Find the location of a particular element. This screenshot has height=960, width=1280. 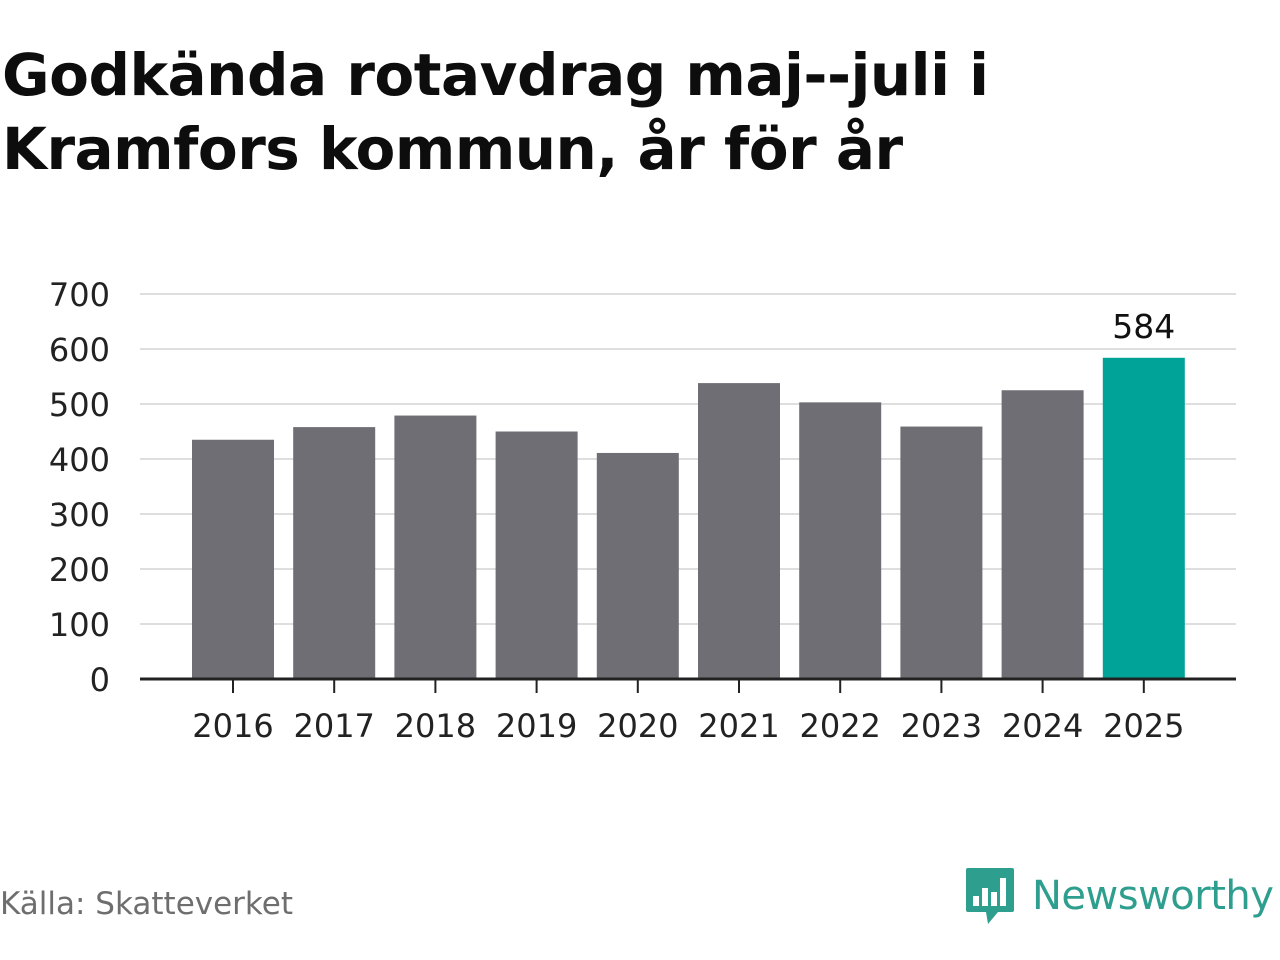

x-tick-label: 2017 is located at coordinates (333, 726).